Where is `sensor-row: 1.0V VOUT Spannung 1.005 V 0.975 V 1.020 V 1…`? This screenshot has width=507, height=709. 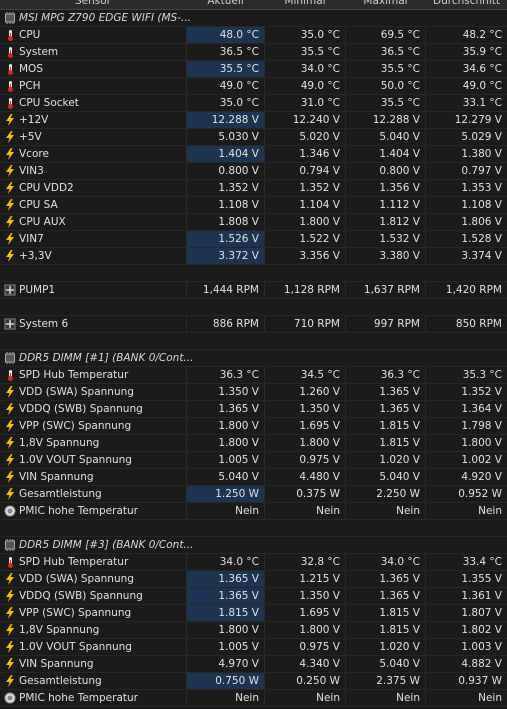 sensor-row: 1.0V VOUT Spannung 1.005 V 0.975 V 1.020 V 1… is located at coordinates (253, 647).